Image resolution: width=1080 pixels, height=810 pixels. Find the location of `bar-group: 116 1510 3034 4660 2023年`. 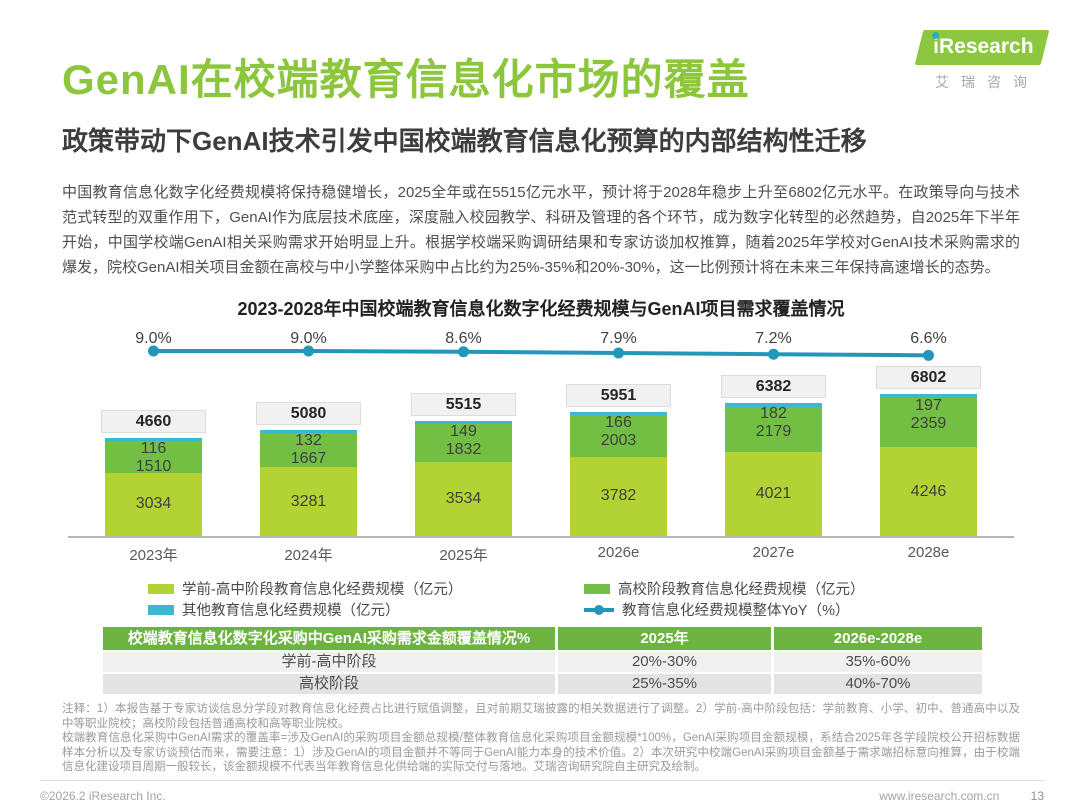

bar-group: 116 1510 3034 4660 2023年 is located at coordinates (153, 449).